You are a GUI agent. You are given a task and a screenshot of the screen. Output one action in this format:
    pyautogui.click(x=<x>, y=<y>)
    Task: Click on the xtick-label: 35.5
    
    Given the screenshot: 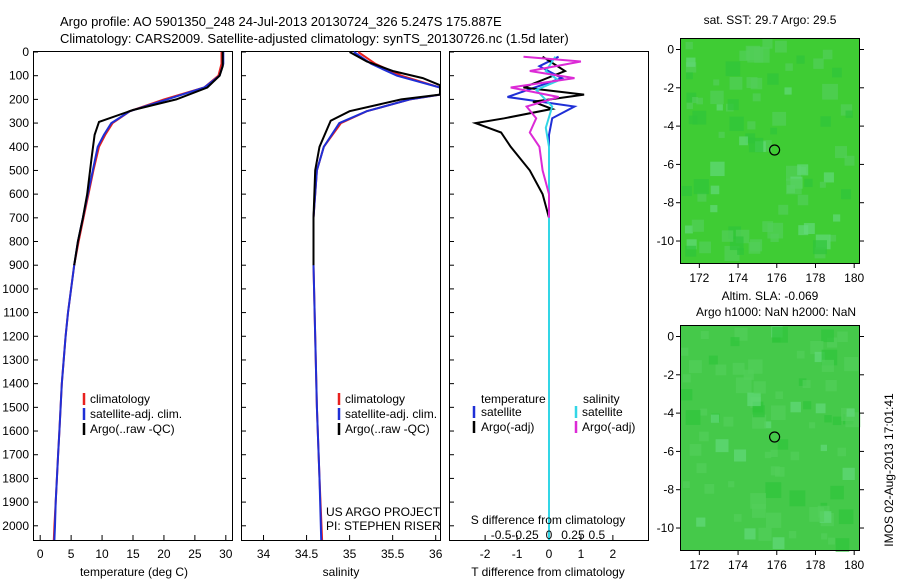 What is the action you would take?
    pyautogui.click(x=393, y=554)
    